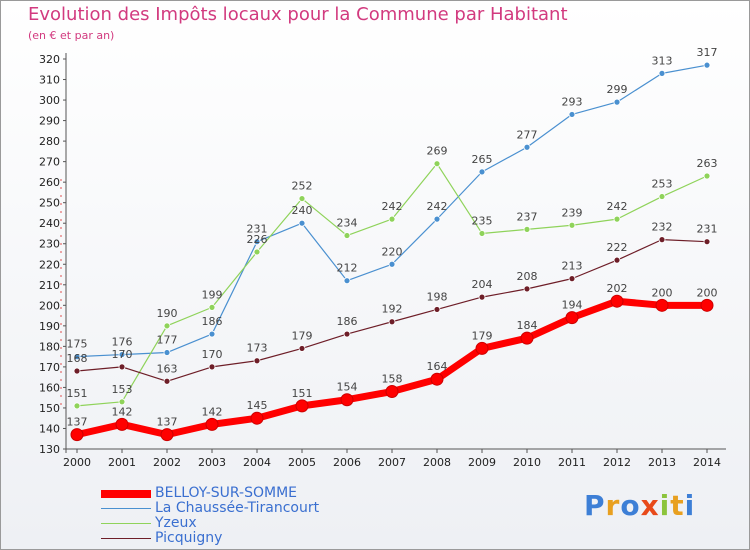 The height and width of the screenshot is (550, 750). I want to click on data-label-la-chauss-e-tirancourt: 240, so click(302, 210).